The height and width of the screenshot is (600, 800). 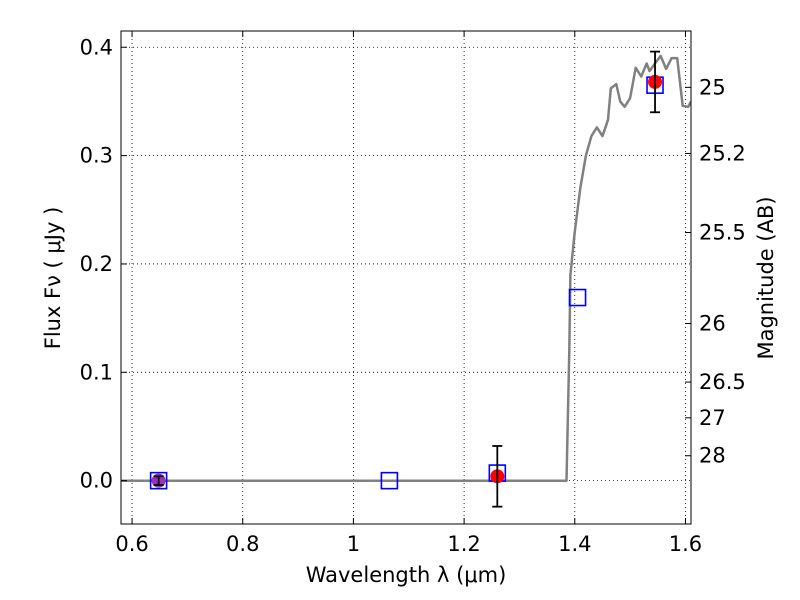 What do you see at coordinates (96, 47) in the screenshot?
I see `y-tick-label: 0.4` at bounding box center [96, 47].